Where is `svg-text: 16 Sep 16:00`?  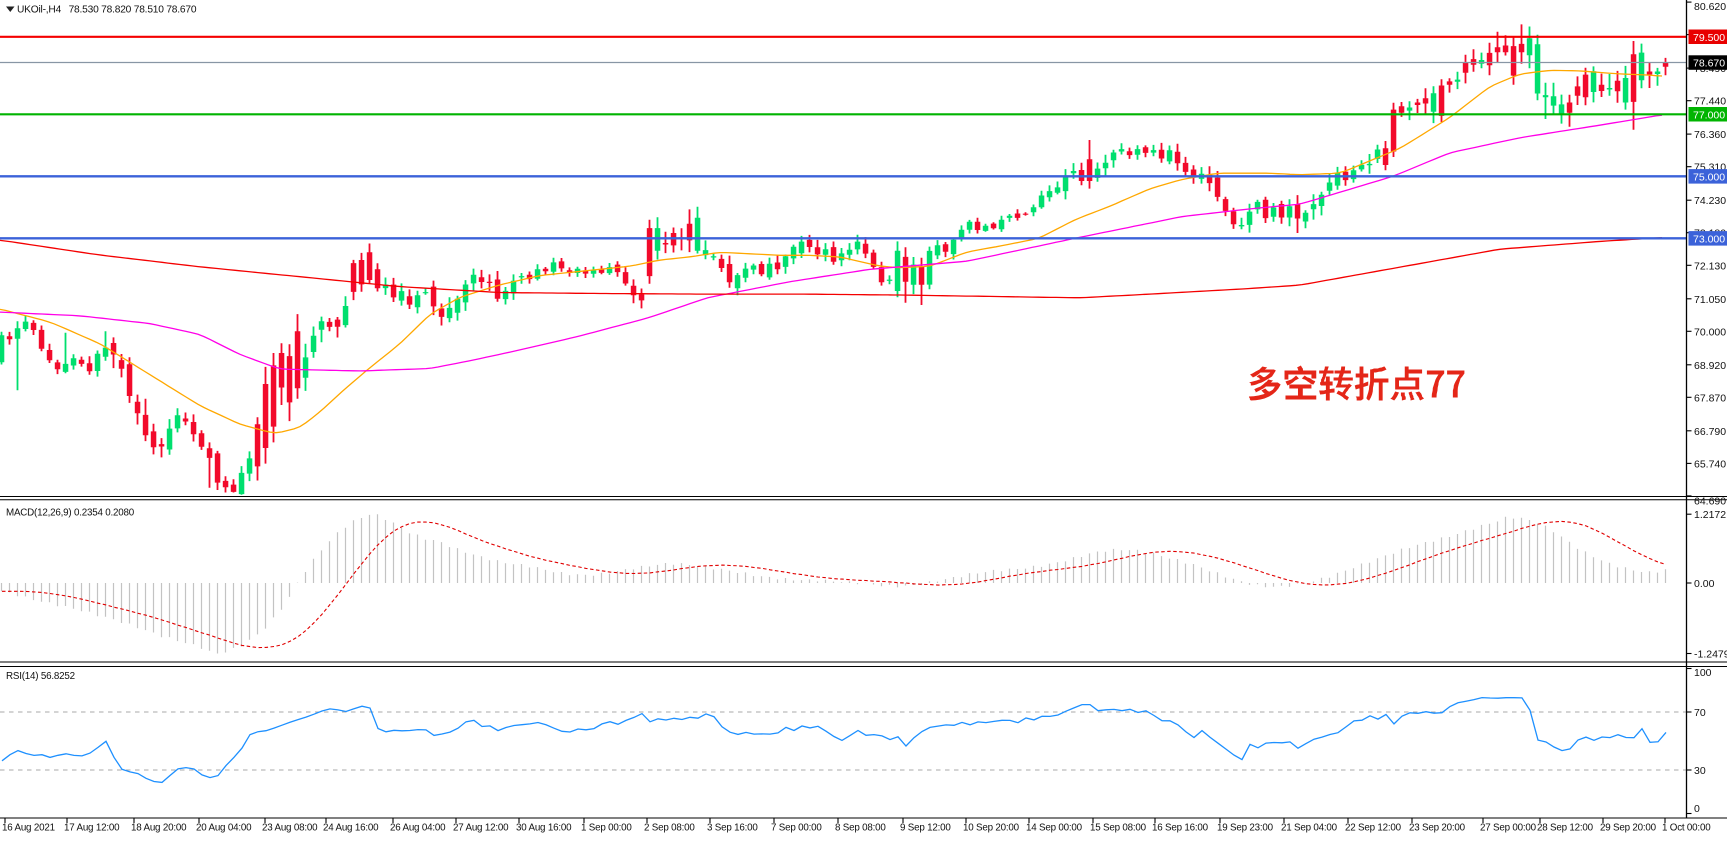
svg-text: 16 Sep 16:00 is located at coordinates (1180, 828).